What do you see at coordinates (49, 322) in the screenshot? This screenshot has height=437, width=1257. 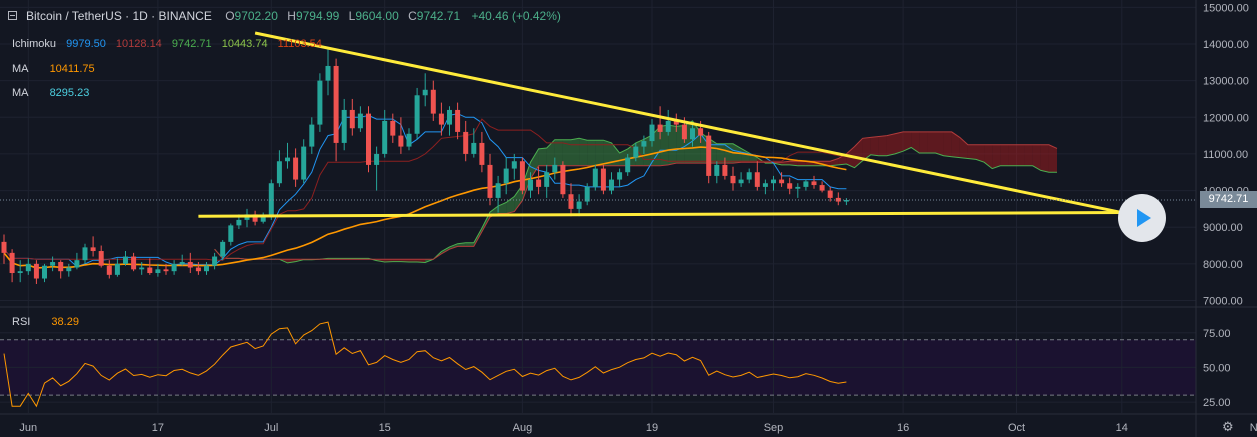 I see `rsi-legend: RSI 38.29` at bounding box center [49, 322].